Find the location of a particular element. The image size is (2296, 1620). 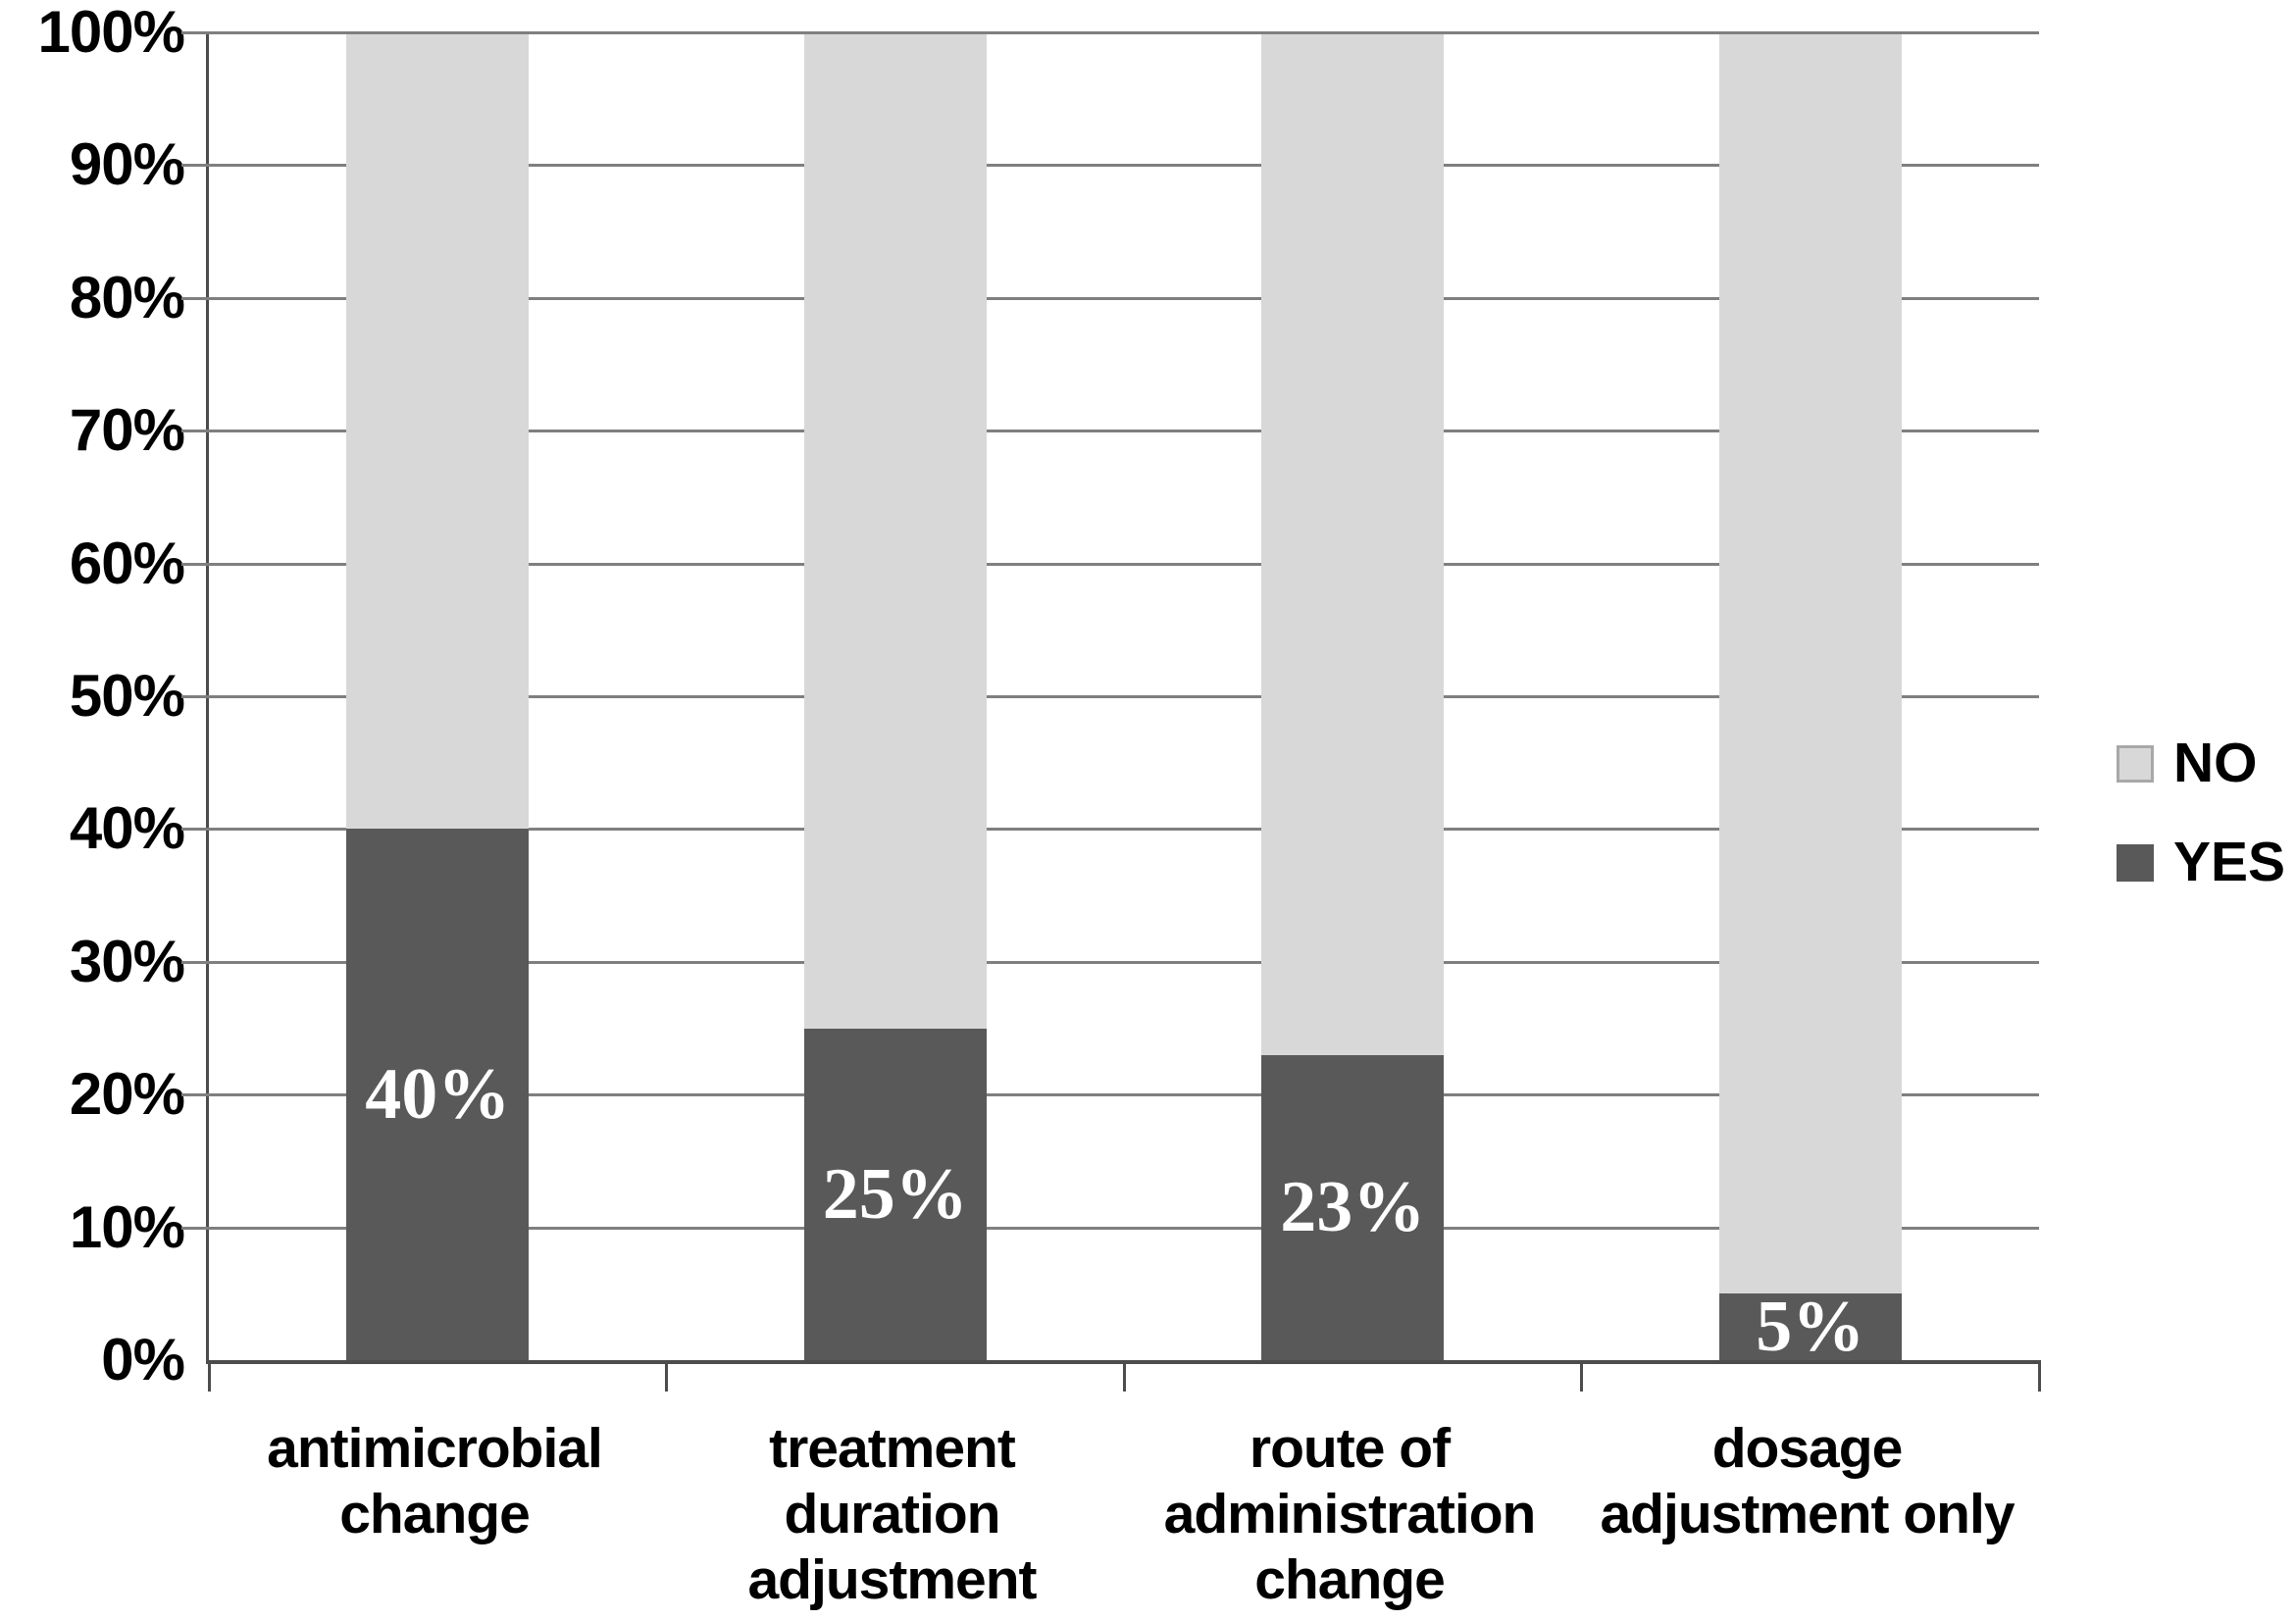

bar-segment-yes: 40% is located at coordinates (438, 1094).